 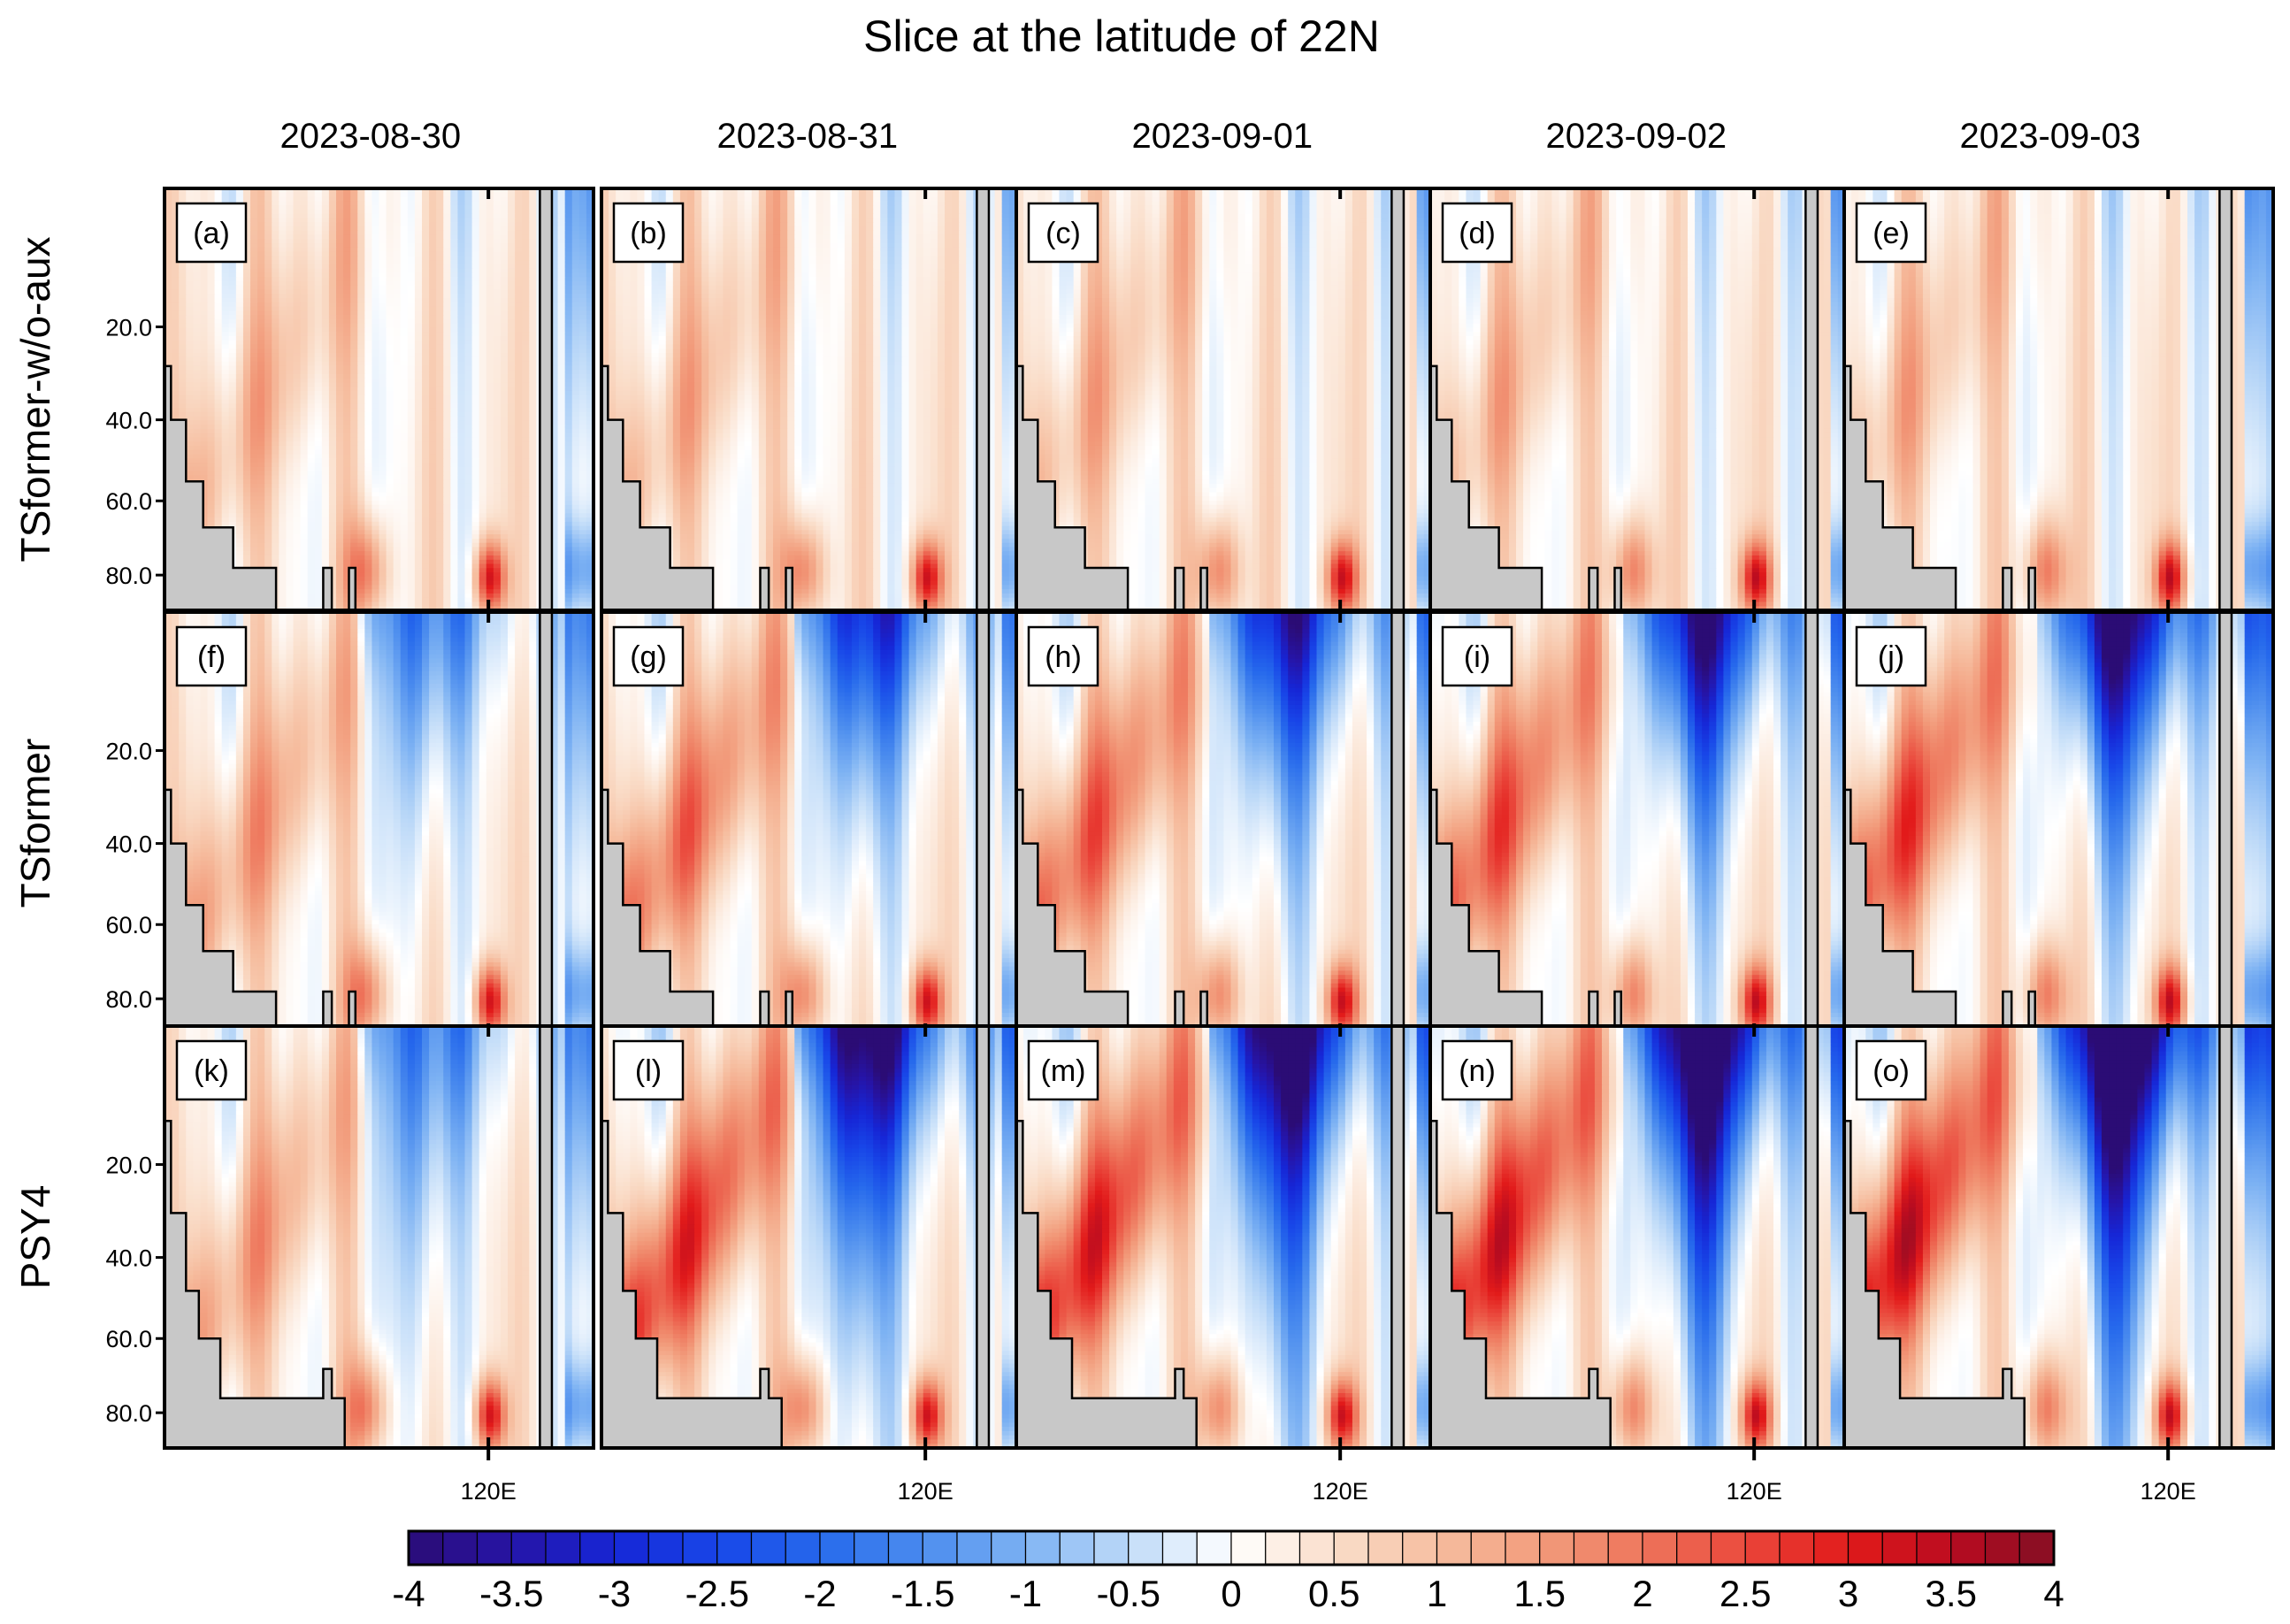 I want to click on colorbar-tick-label: 2, so click(x=1642, y=1593).